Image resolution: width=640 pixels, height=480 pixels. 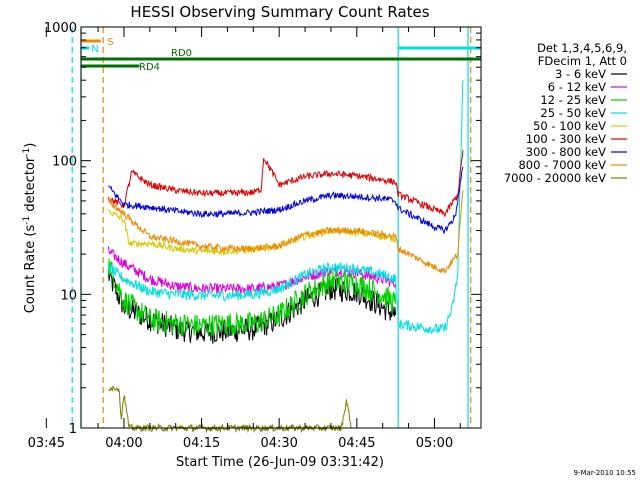 I want to click on y-axis-label: Count Rate (s-1 detector-1), so click(x=30, y=228).